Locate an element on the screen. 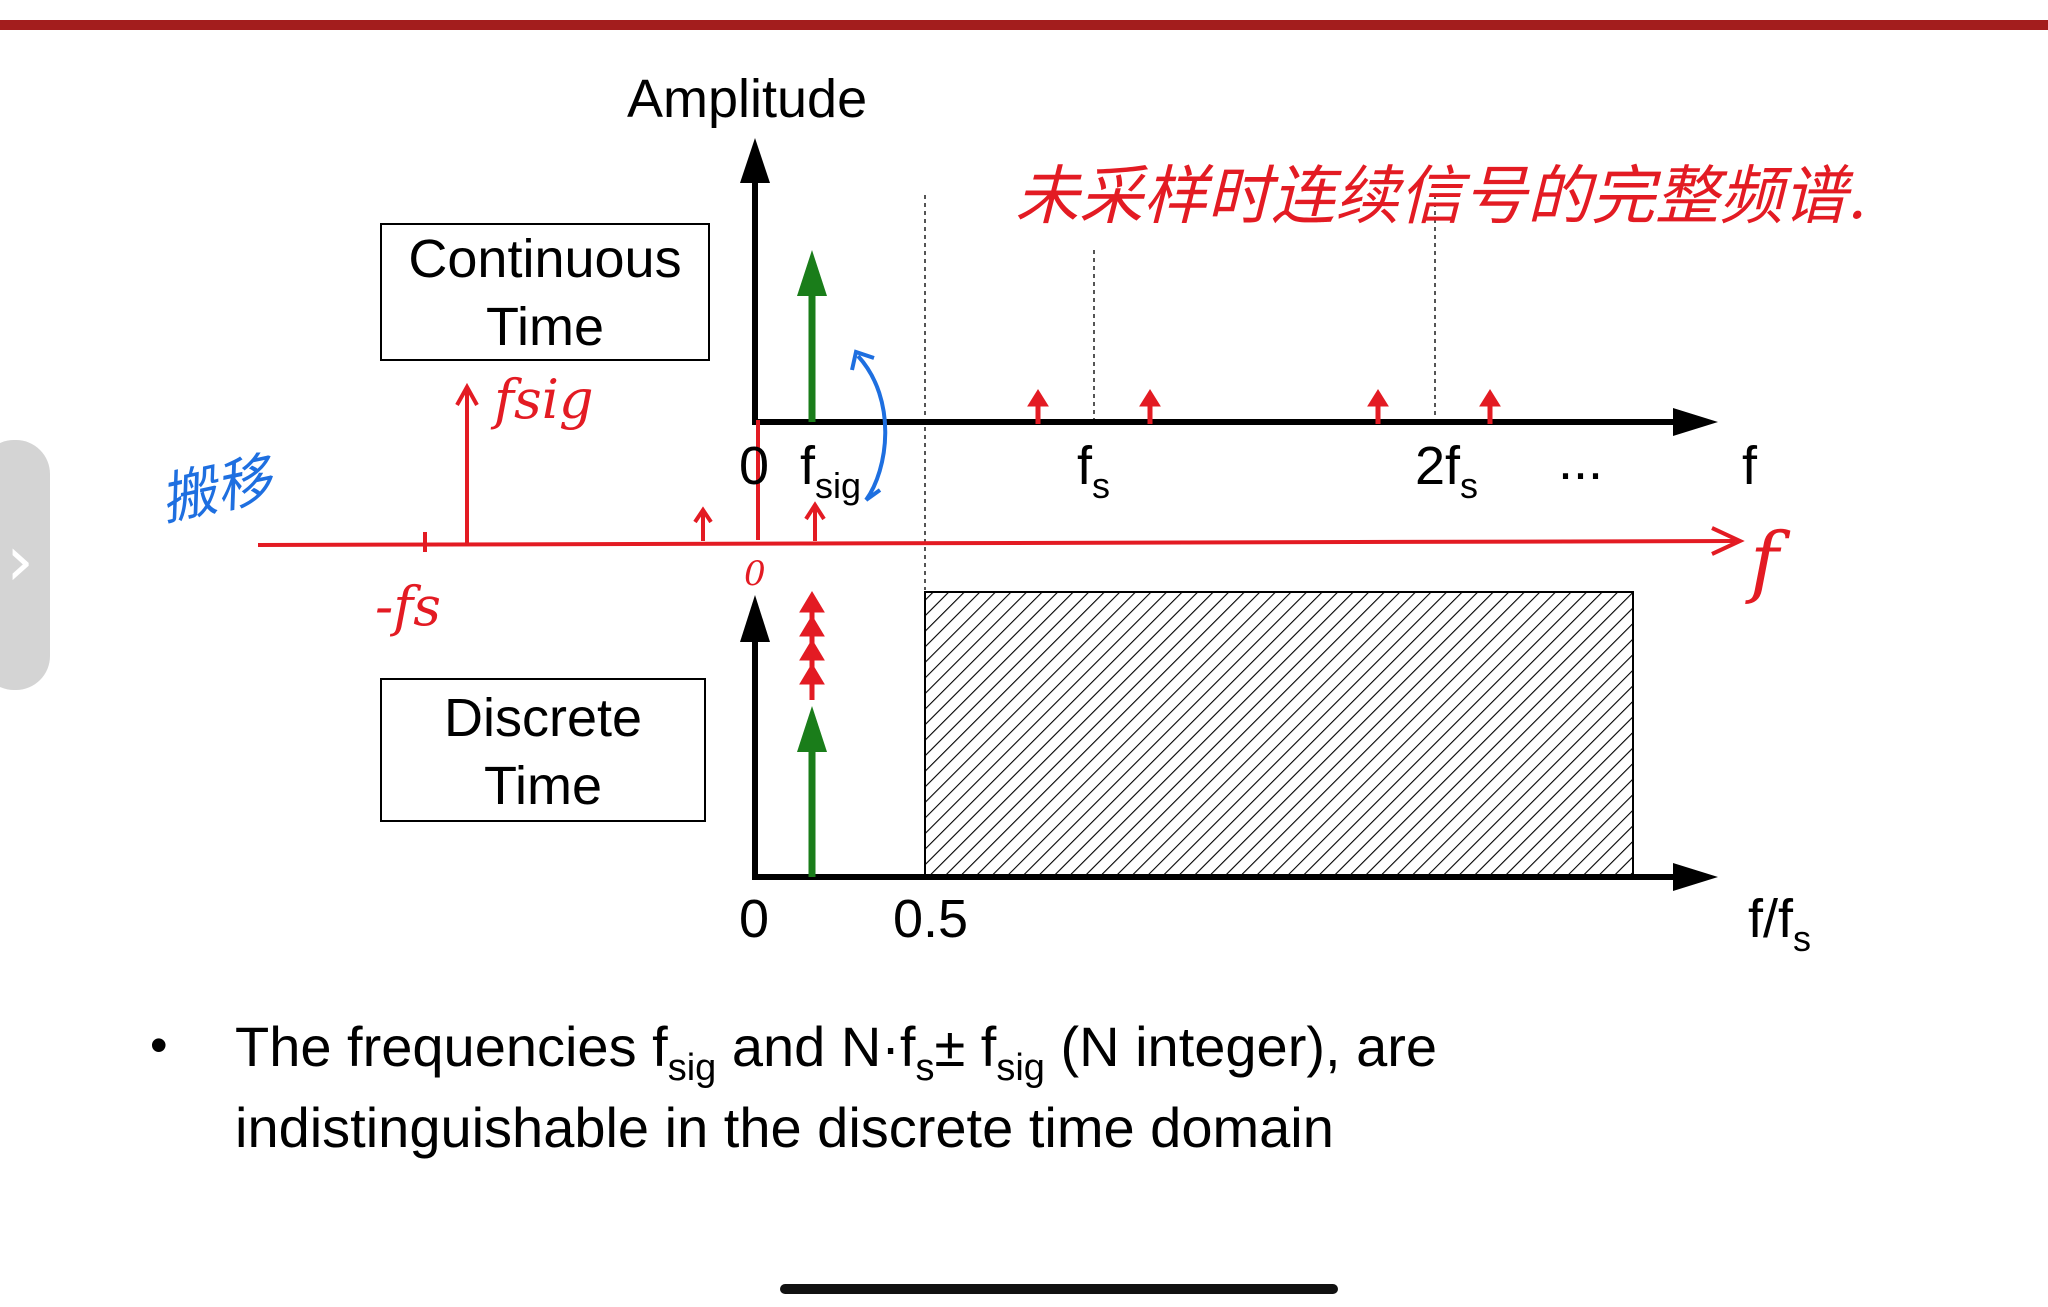 Image resolution: width=2048 pixels, height=1307 pixels. top-axis-fsig: fsig is located at coordinates (831, 471).